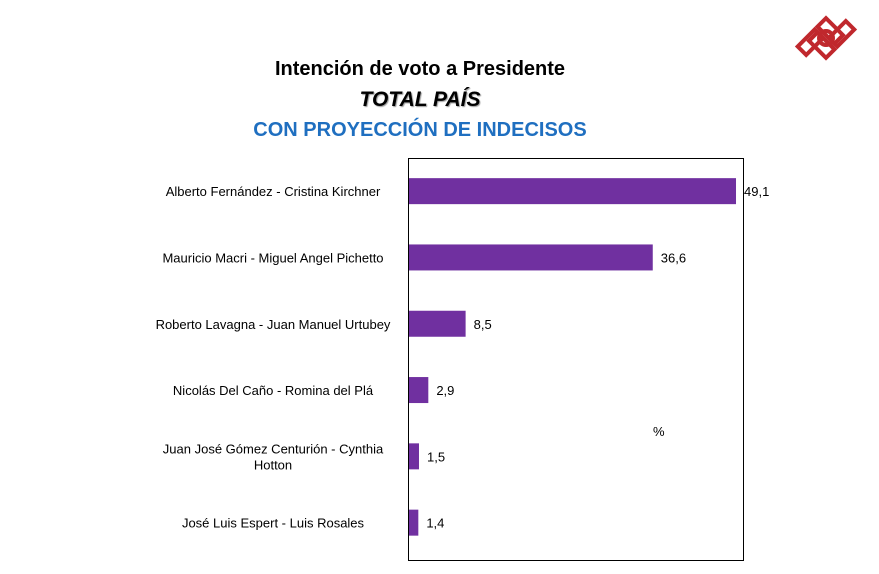 This screenshot has height=574, width=879. What do you see at coordinates (420, 99) in the screenshot?
I see `chart-subtitle: TOTAL PAÍS` at bounding box center [420, 99].